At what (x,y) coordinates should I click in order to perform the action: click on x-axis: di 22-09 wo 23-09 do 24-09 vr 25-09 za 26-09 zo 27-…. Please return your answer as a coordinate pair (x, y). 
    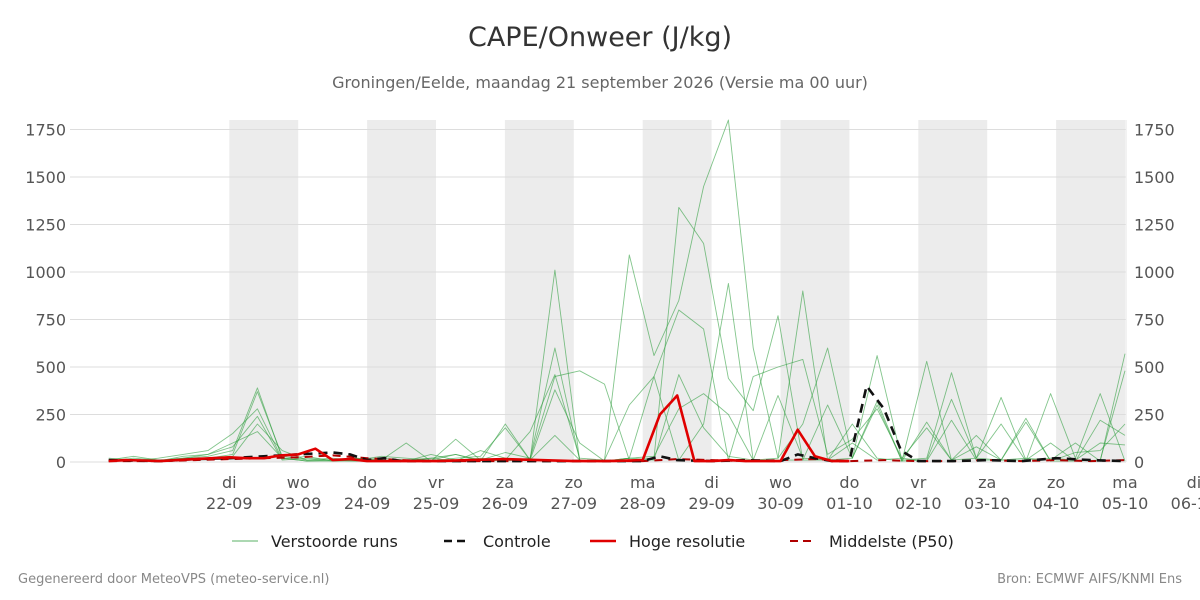
    Looking at the image, I should click on (703, 493).